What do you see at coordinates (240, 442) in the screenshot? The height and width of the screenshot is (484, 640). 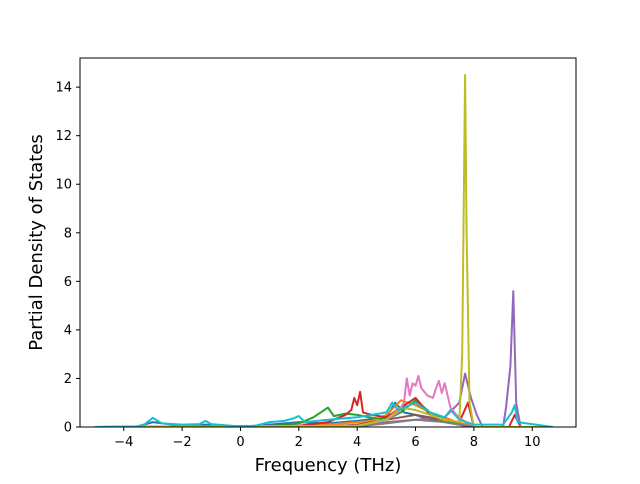 I see `x-tick-label: 0` at bounding box center [240, 442].